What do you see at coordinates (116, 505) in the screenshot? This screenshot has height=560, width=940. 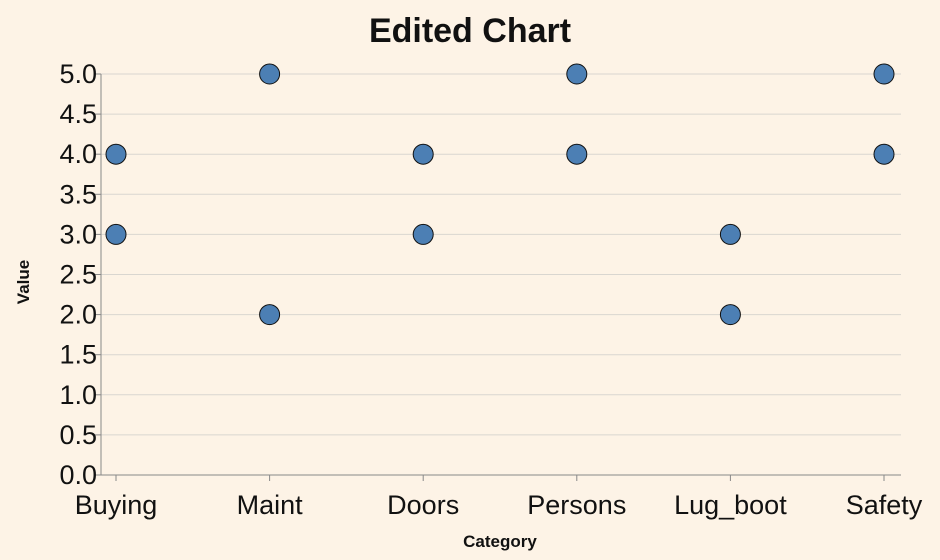 I see `x-tick-label: Buying` at bounding box center [116, 505].